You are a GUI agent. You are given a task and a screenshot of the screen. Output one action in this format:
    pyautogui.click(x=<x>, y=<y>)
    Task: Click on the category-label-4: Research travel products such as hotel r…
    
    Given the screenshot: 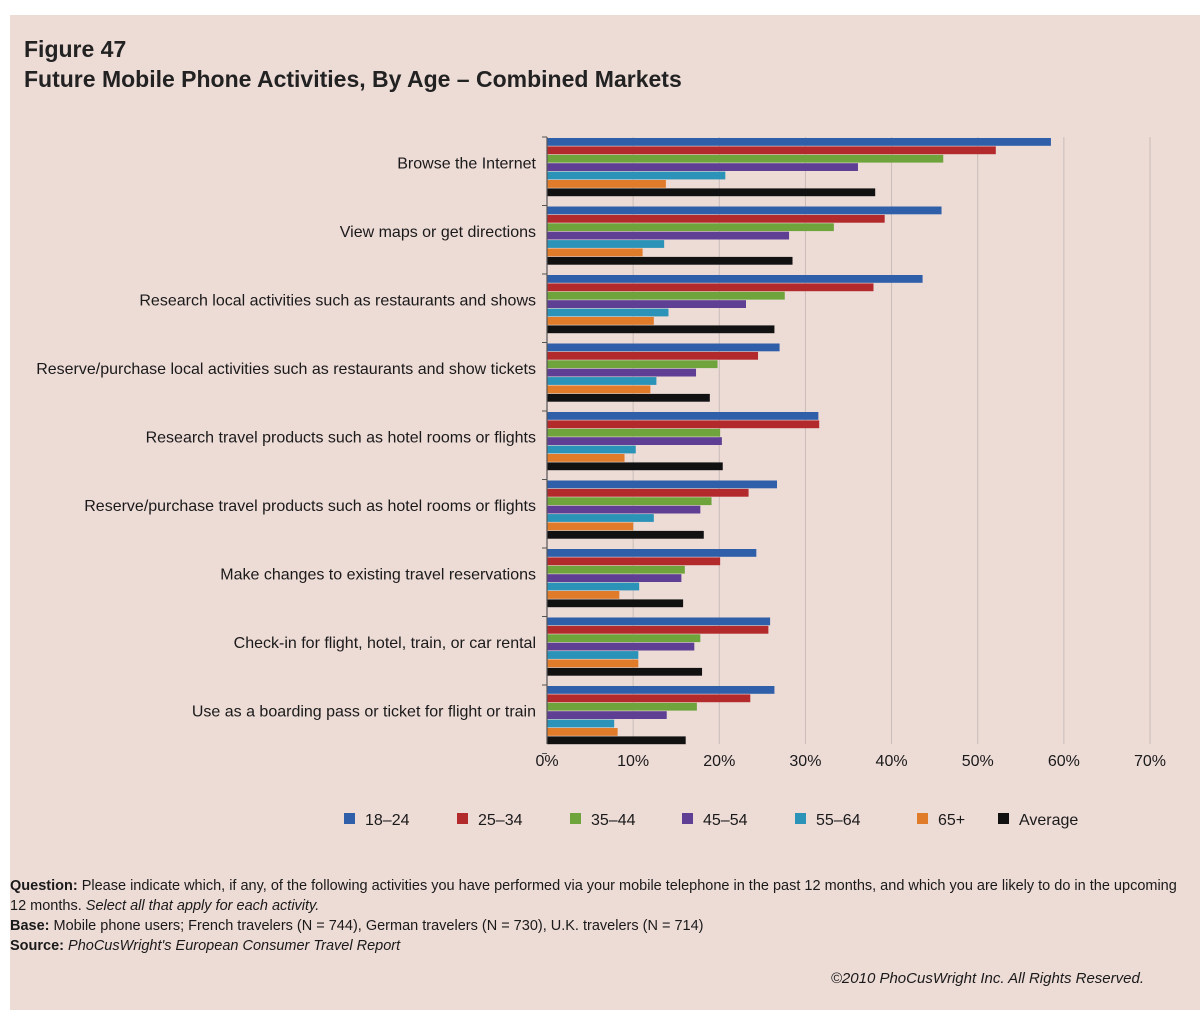 What is the action you would take?
    pyautogui.click(x=341, y=438)
    